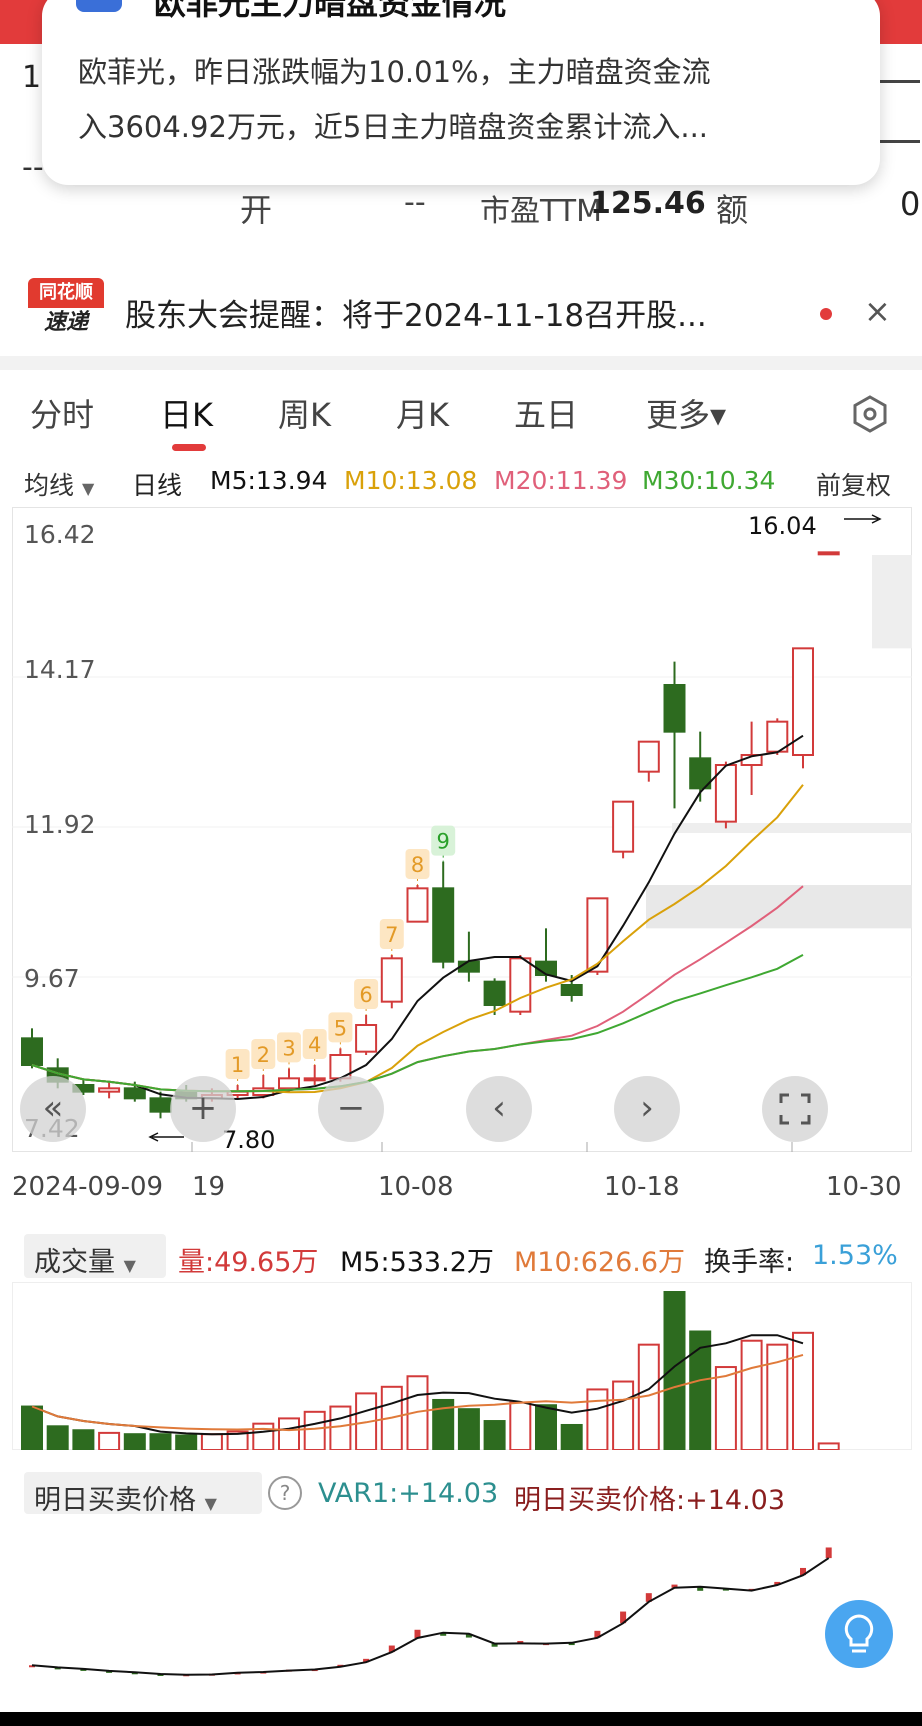  I want to click on next-button: ›, so click(647, 1109).